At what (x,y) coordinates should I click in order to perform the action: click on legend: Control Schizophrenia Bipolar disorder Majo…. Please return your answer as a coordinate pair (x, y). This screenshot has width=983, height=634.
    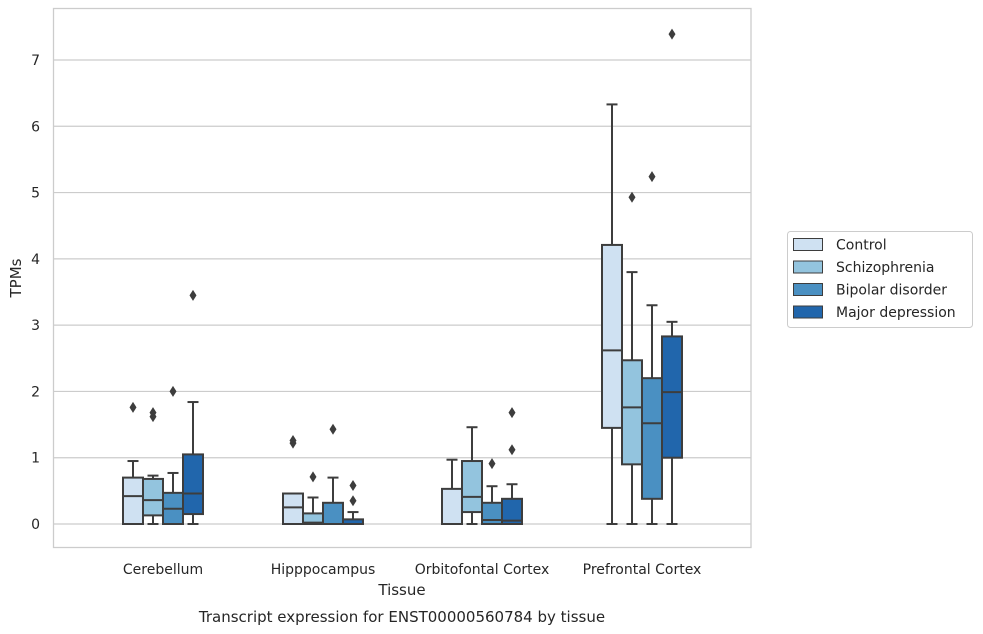
    Looking at the image, I should click on (880, 279).